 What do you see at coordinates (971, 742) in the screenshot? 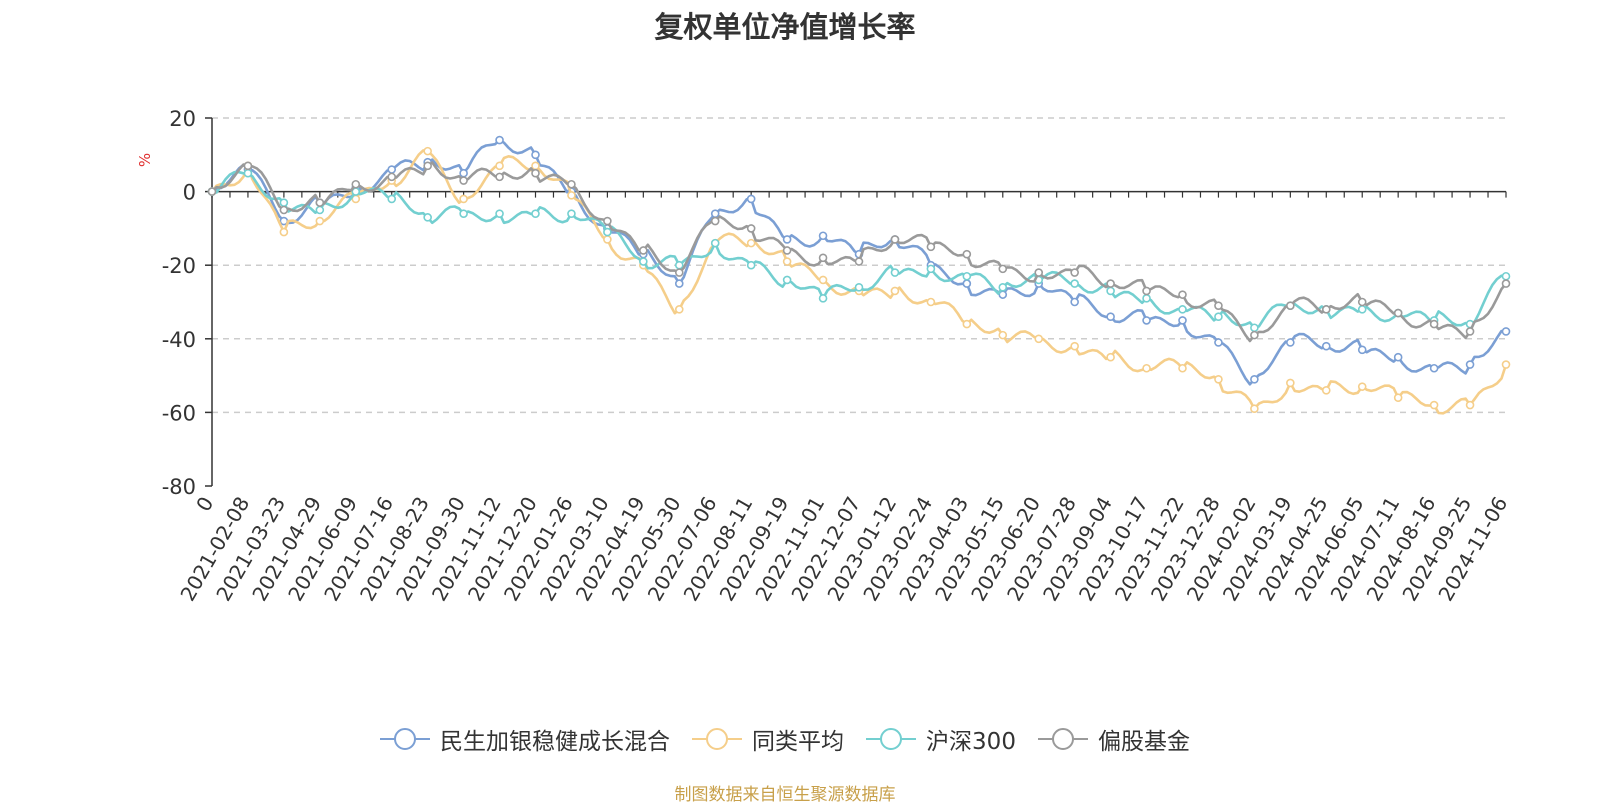
I see `legend-label: 沪深300` at bounding box center [971, 742].